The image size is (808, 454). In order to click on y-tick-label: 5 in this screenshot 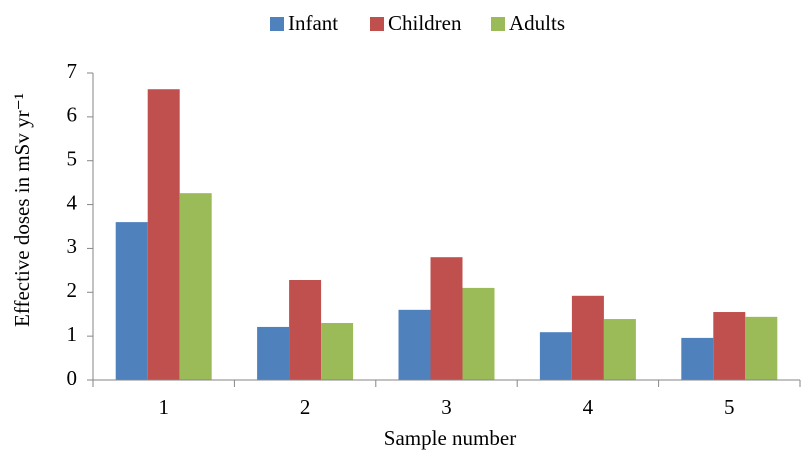, I will do `click(72, 159)`.